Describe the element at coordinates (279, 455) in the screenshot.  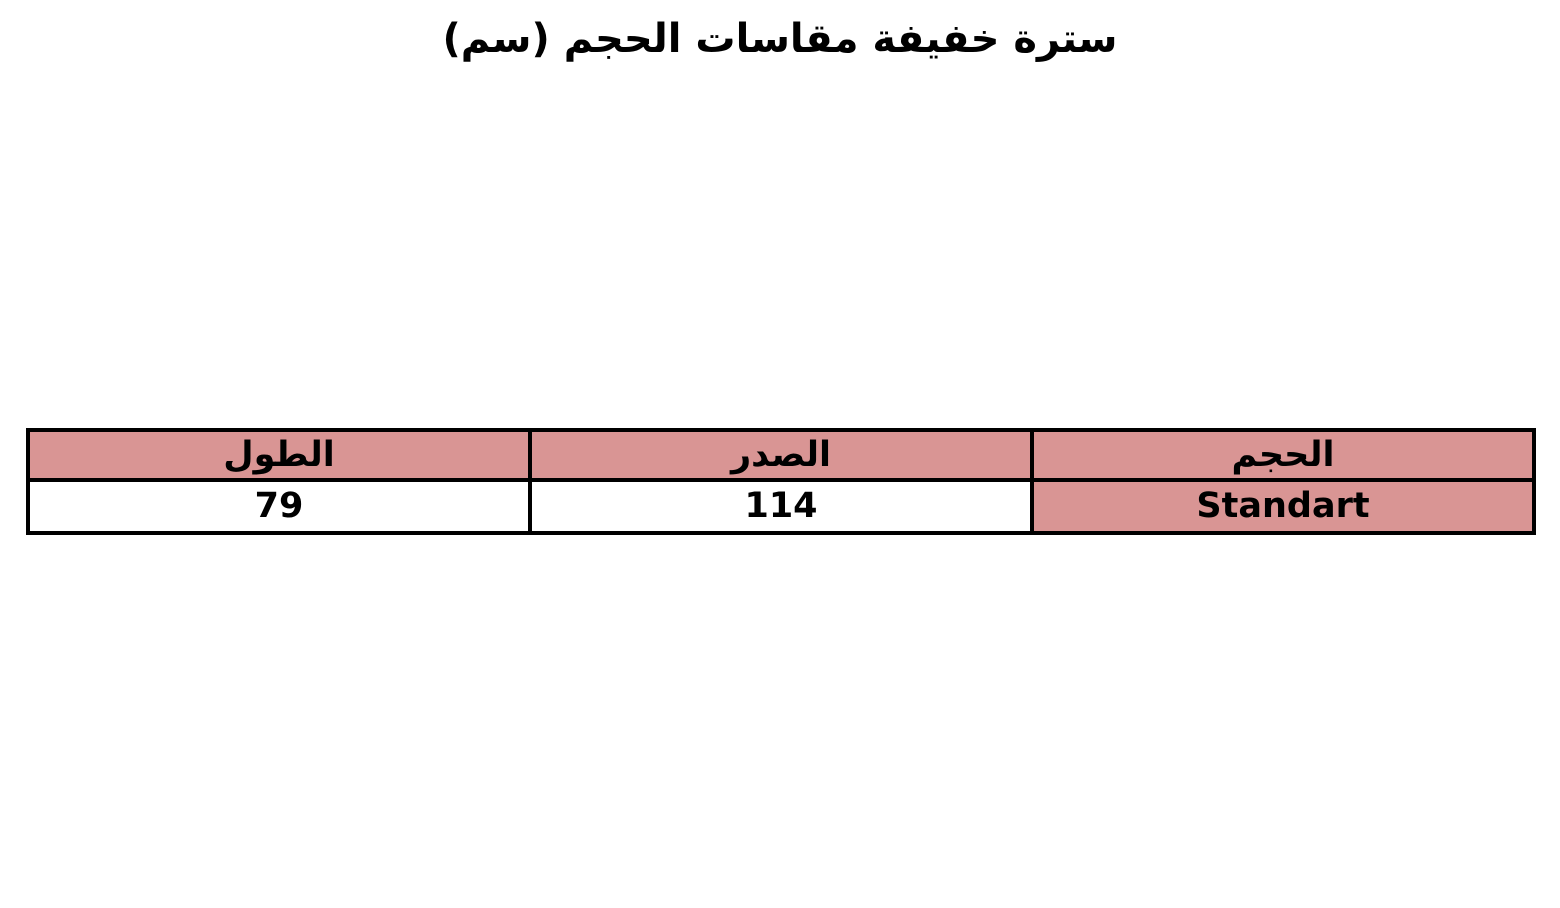
I see `header-length: الطول` at that location.